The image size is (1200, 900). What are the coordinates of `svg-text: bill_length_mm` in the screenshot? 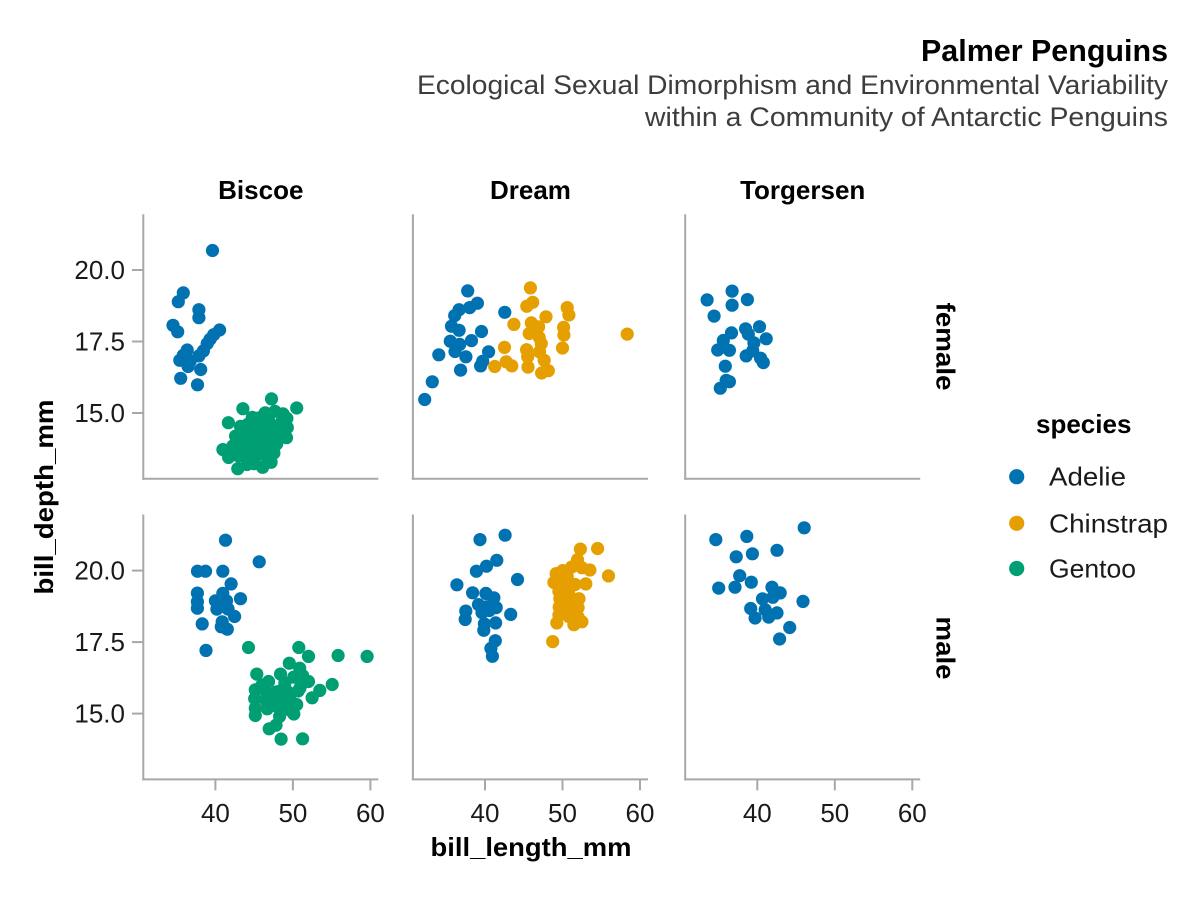 It's located at (531, 847).